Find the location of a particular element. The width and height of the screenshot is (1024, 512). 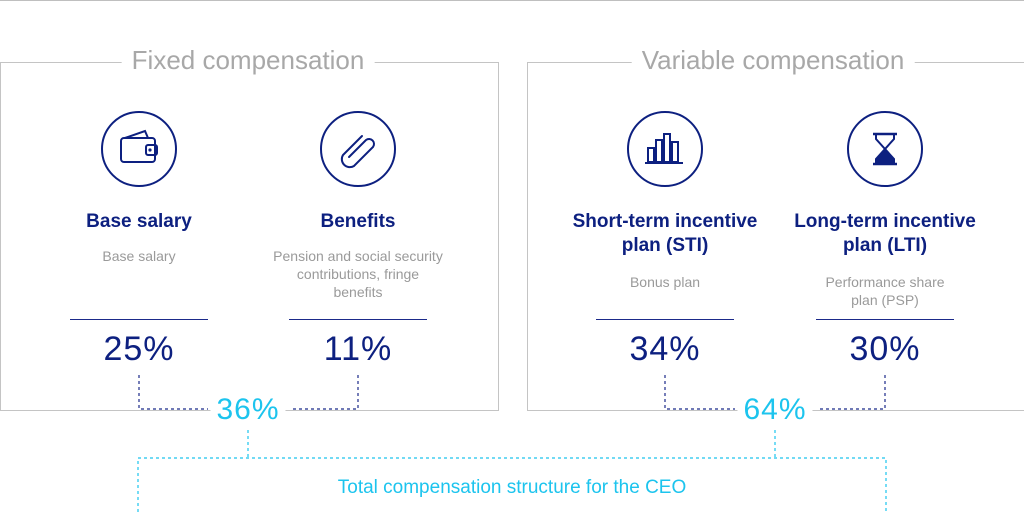

hourglass-icon is located at coordinates (885, 149).